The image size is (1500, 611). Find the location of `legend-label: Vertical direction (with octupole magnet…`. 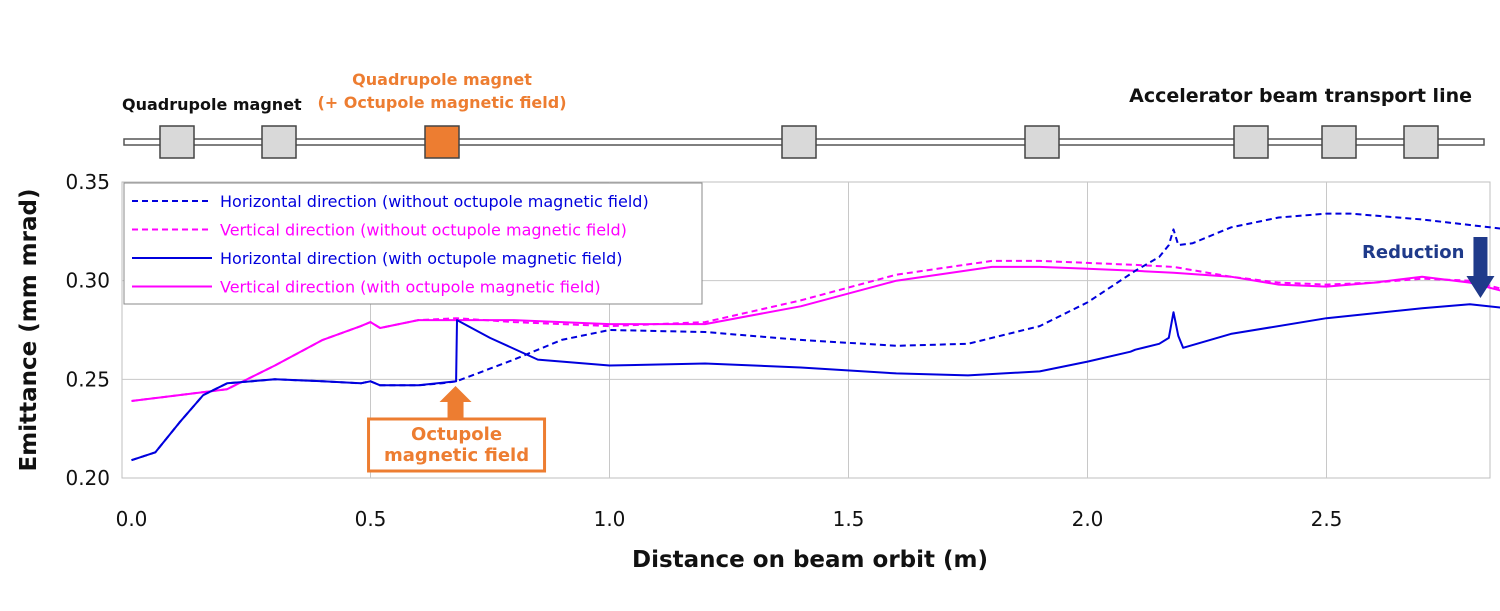

legend-label: Vertical direction (with octupole magnet… is located at coordinates (410, 287).